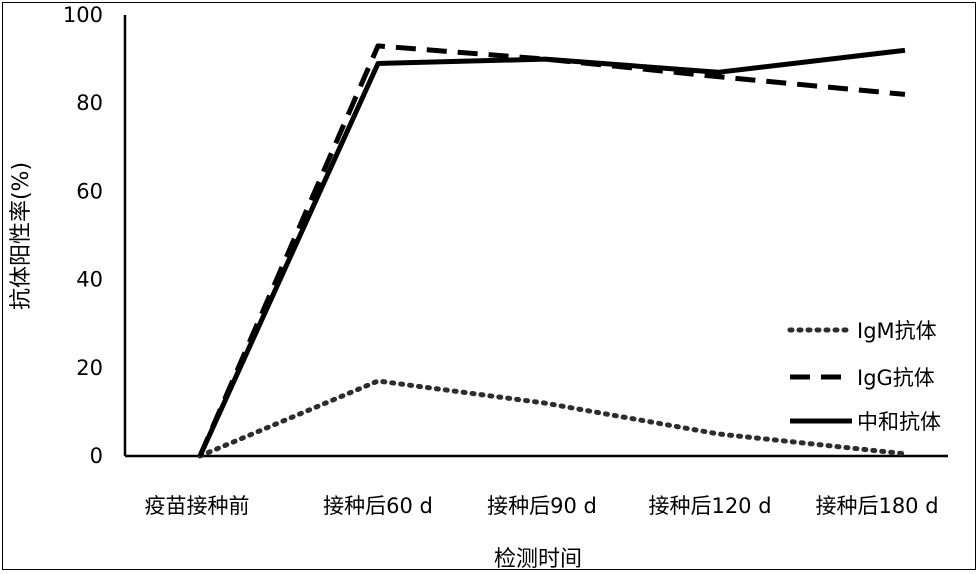 Image resolution: width=980 pixels, height=574 pixels. I want to click on y-tick-label: 100, so click(83, 15).